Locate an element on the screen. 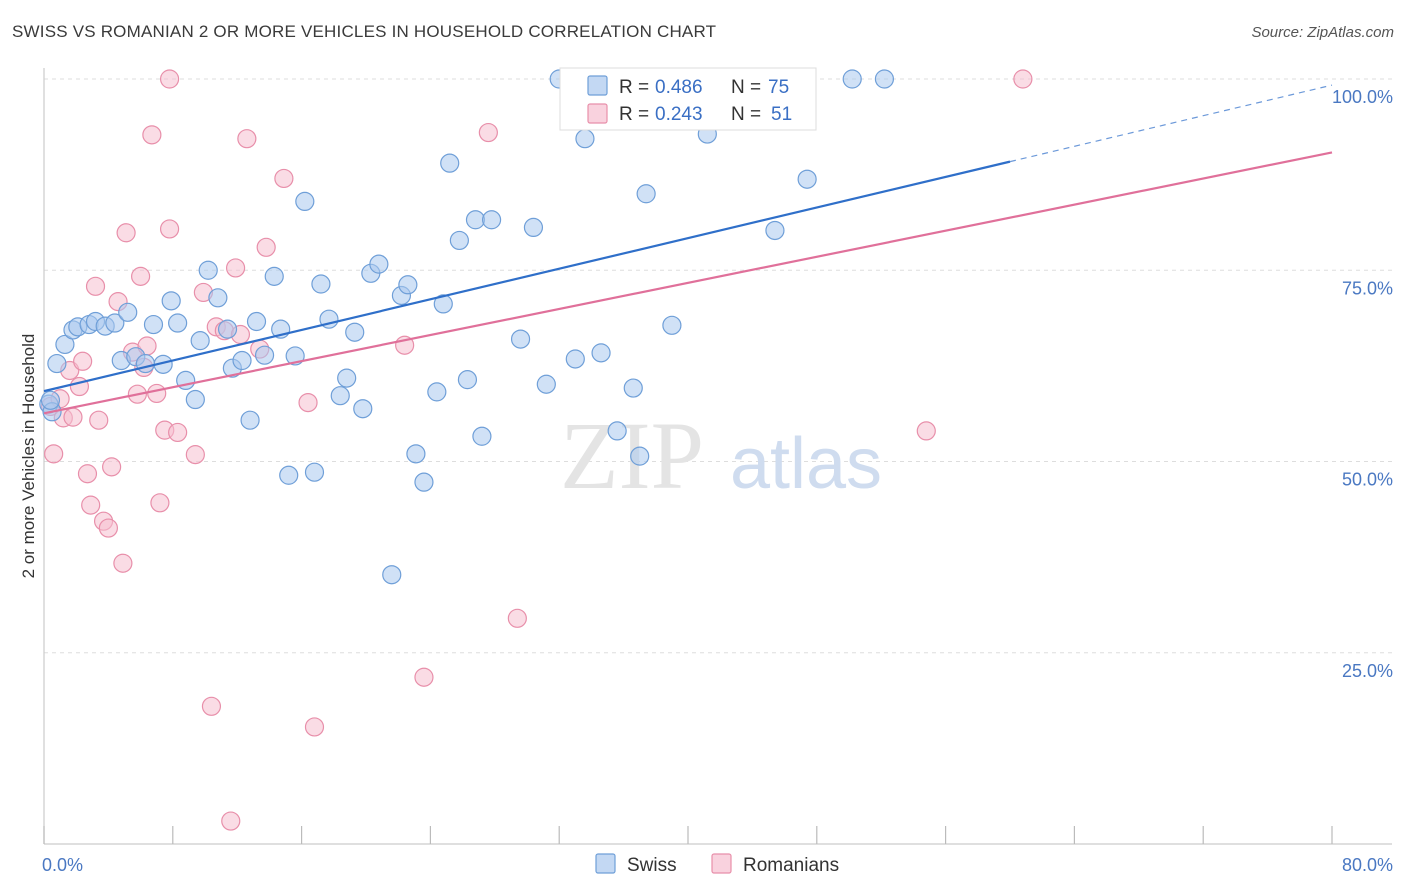 The width and height of the screenshot is (1406, 892). bottom-legend-swatch-swiss is located at coordinates (605, 863).